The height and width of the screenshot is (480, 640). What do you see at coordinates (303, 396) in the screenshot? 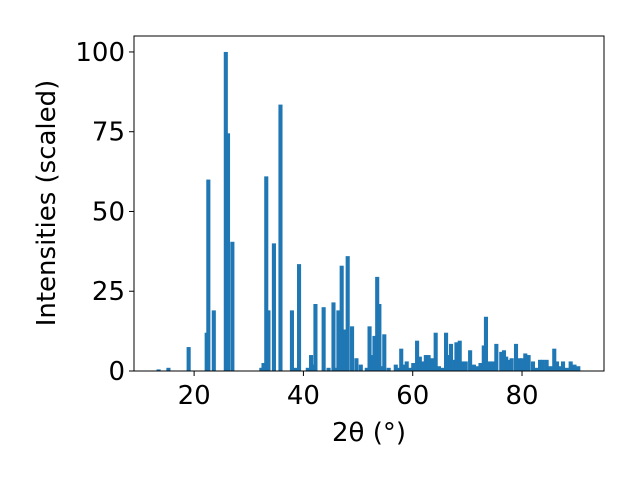
I see `x-tick-label: 40` at bounding box center [303, 396].